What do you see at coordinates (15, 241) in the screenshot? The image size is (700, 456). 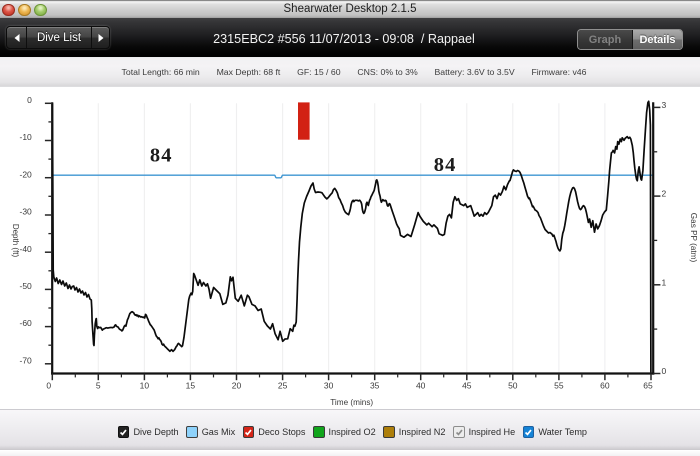 I see `svg-text: Depth (ft)` at bounding box center [15, 241].